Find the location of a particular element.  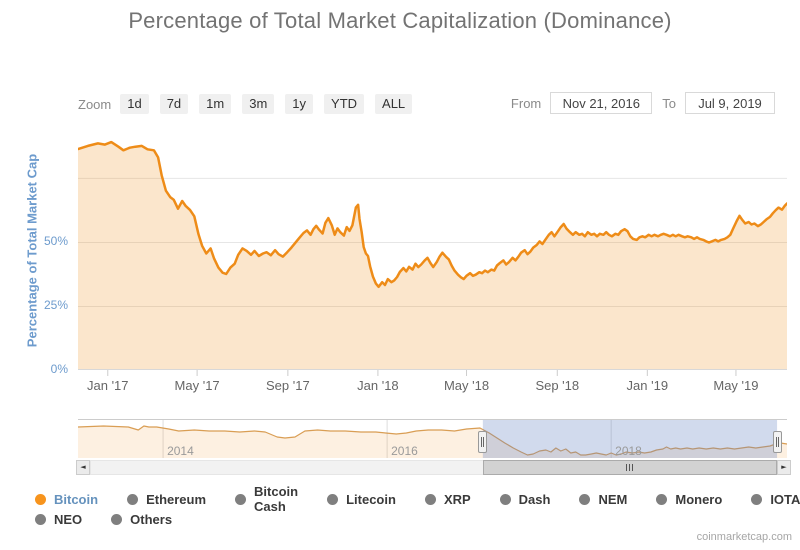

x-tick-label: Jan '18 is located at coordinates (378, 385).